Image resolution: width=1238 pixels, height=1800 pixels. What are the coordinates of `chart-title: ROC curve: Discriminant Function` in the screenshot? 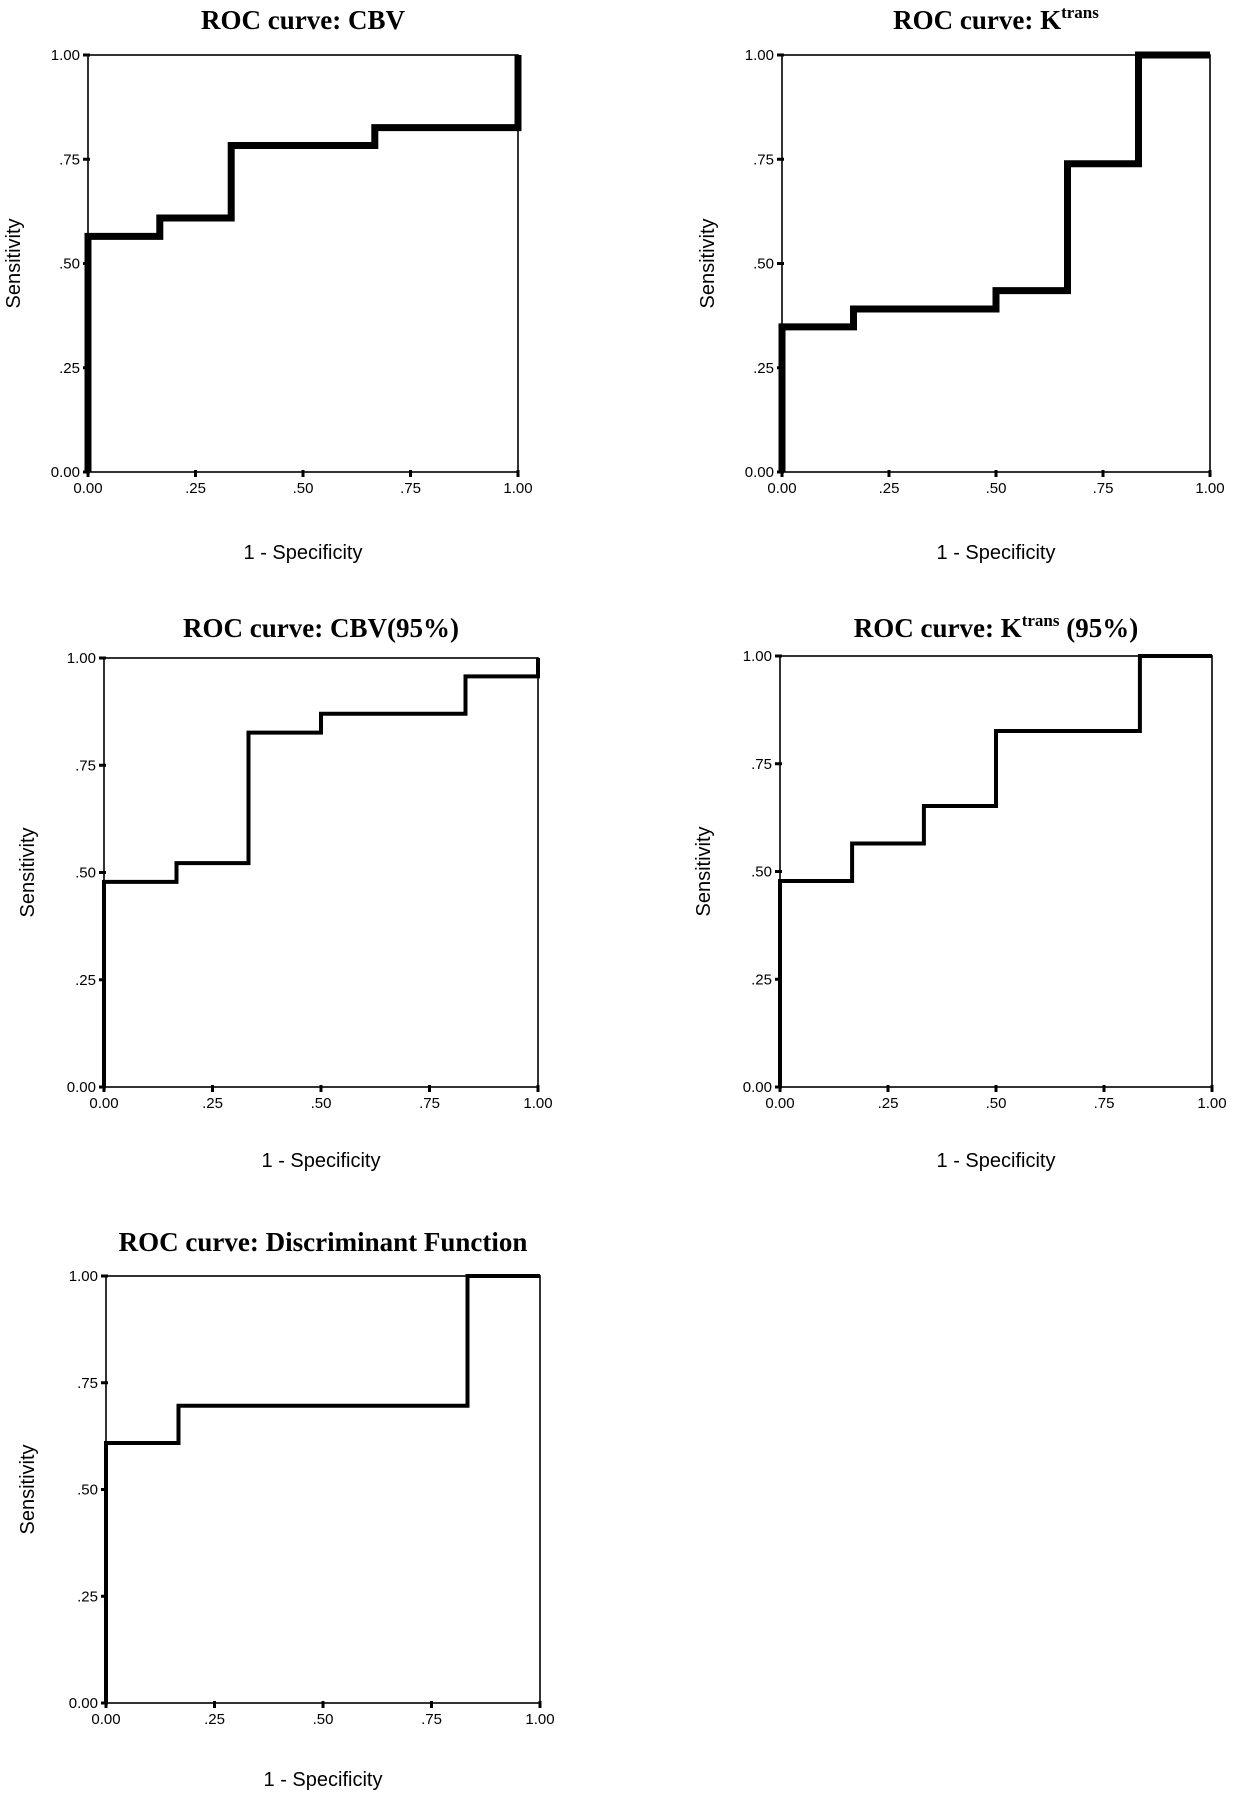 It's located at (323, 1242).